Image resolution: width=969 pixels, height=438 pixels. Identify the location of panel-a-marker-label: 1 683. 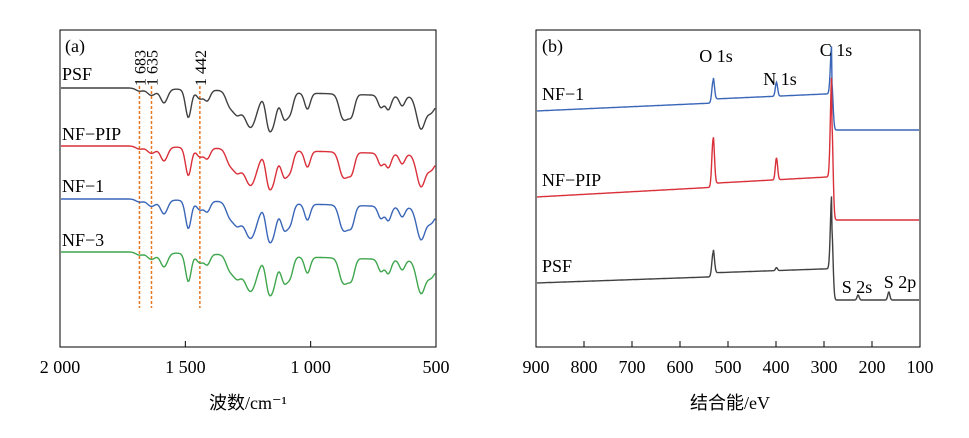
(140, 68).